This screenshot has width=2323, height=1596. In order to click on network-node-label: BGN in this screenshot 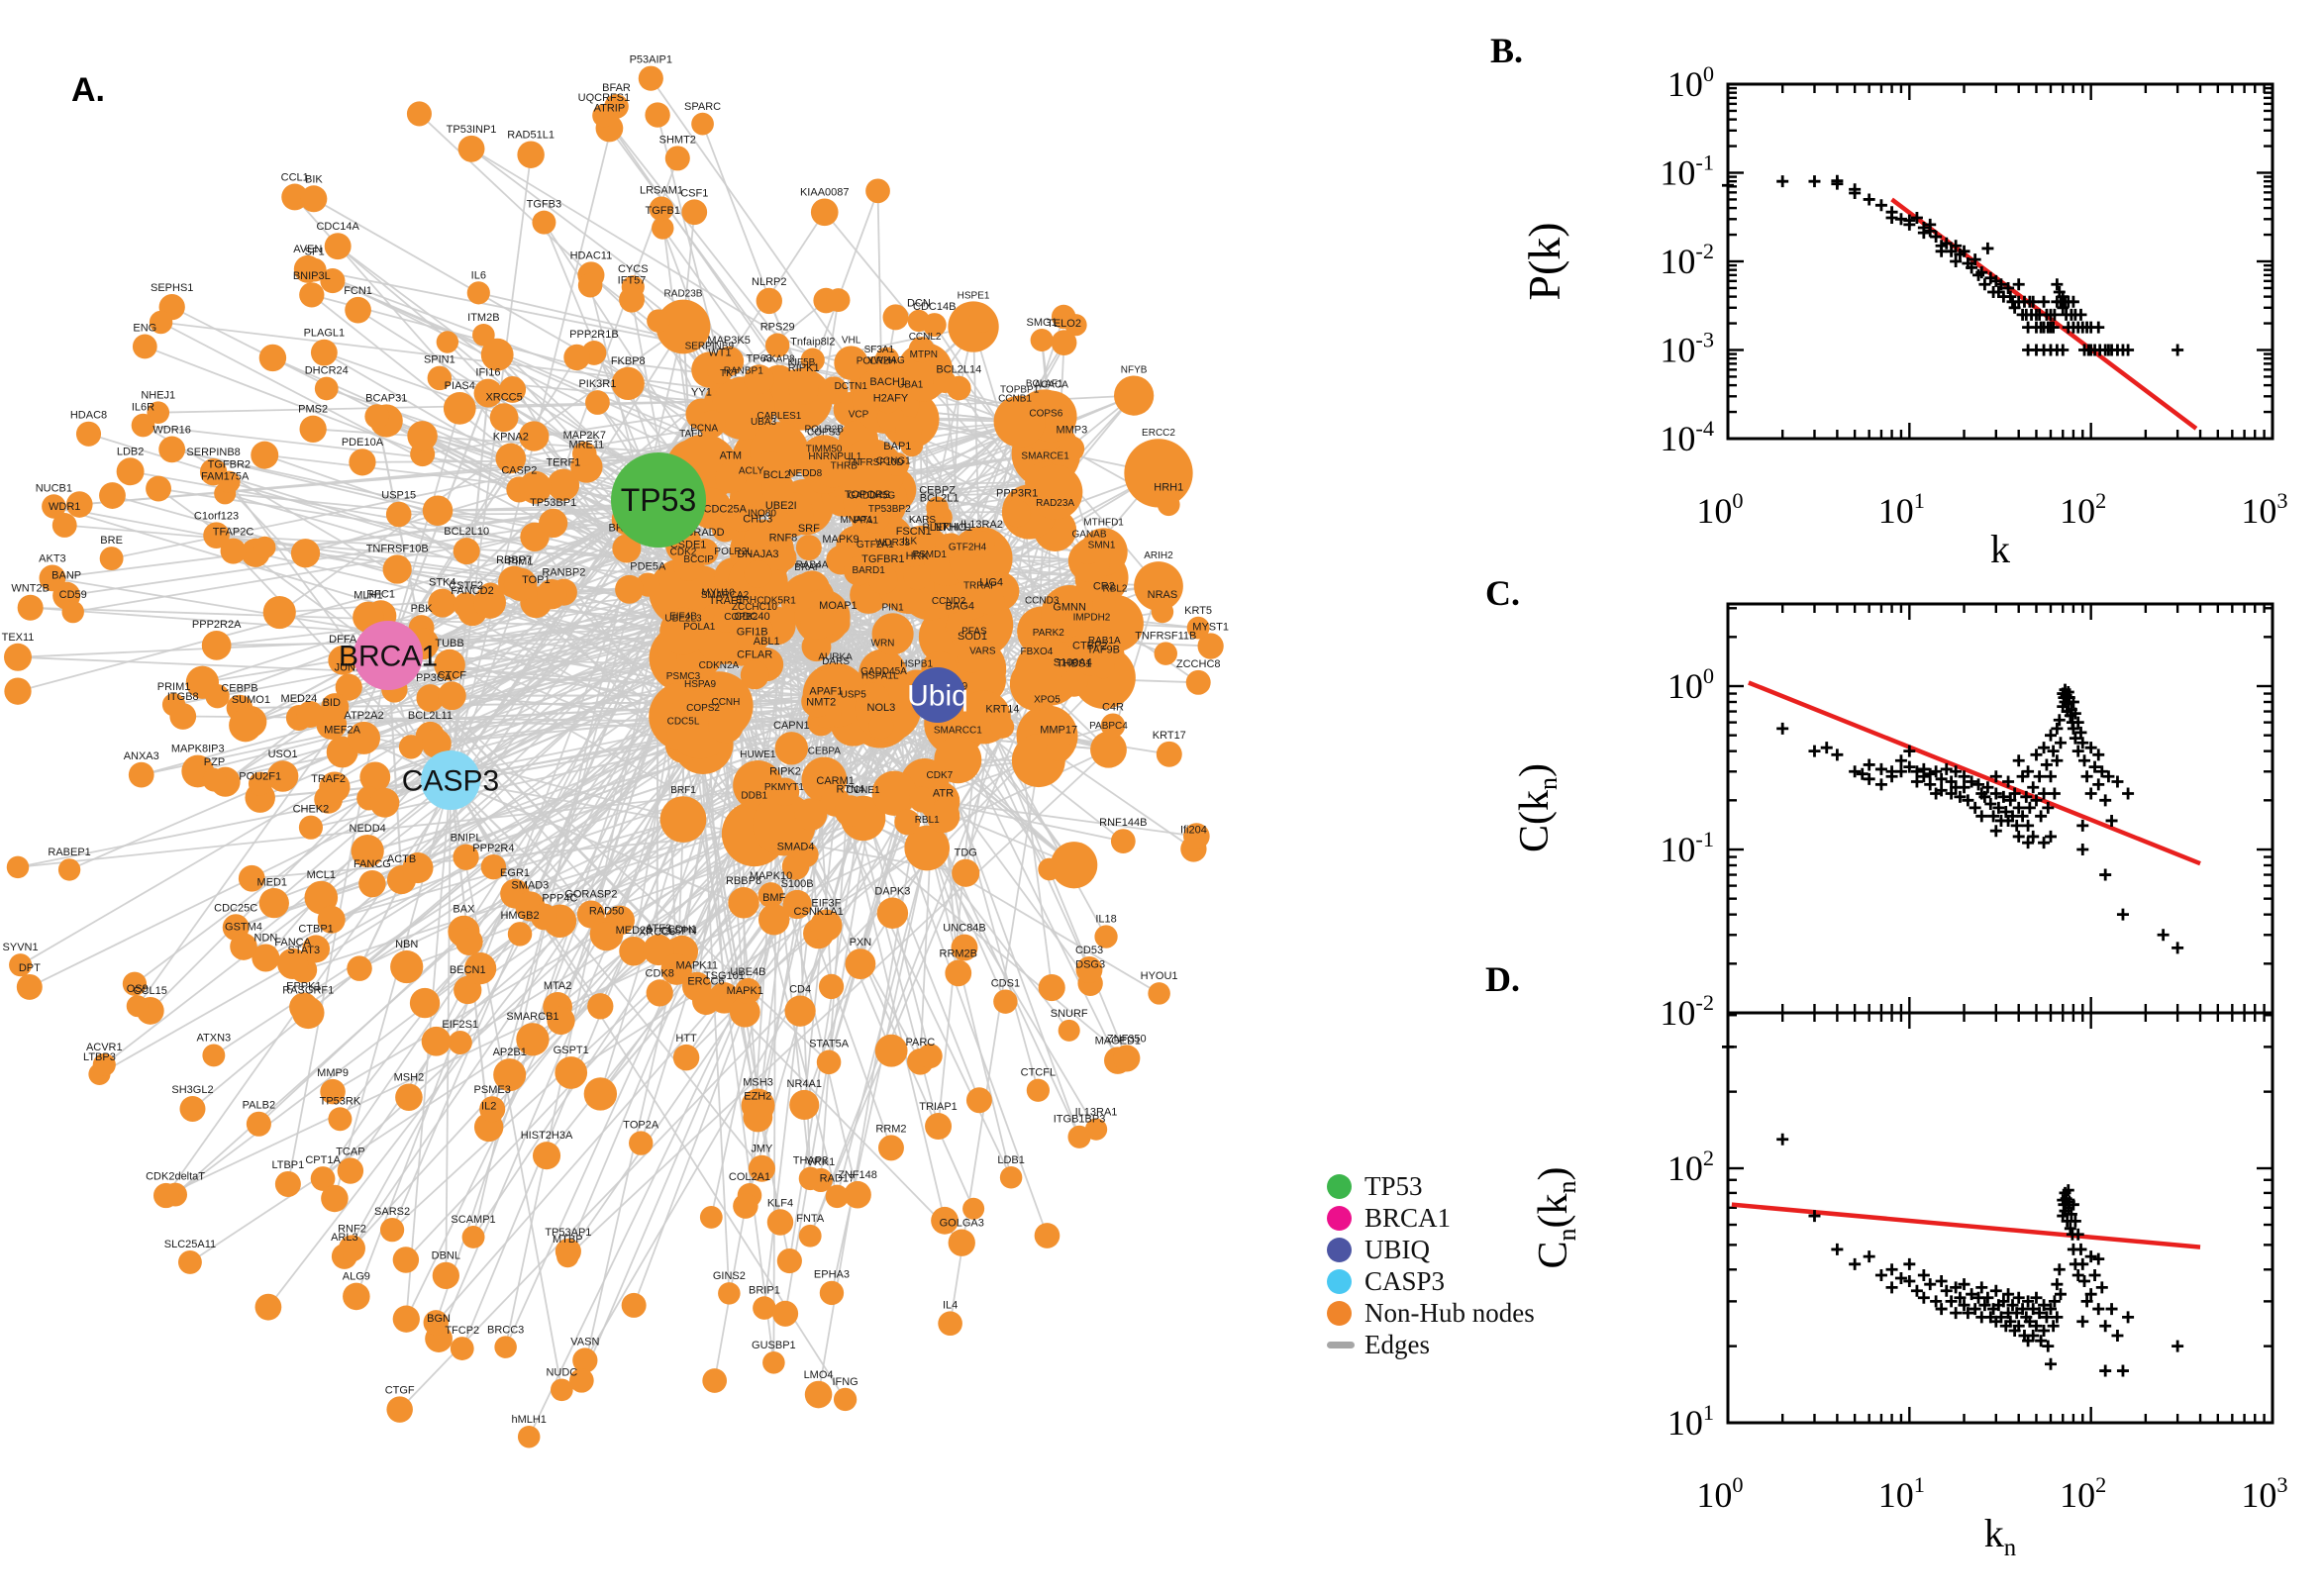, I will do `click(439, 1319)`.